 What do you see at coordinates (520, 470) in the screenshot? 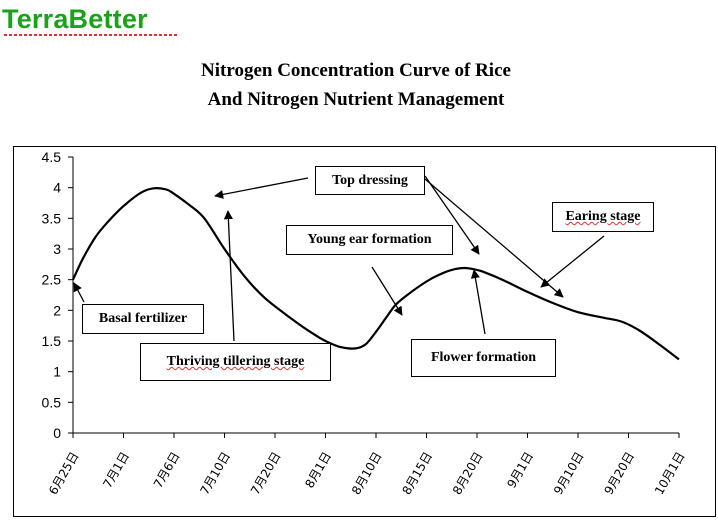
I see `x-tick-label: 9月1日` at bounding box center [520, 470].